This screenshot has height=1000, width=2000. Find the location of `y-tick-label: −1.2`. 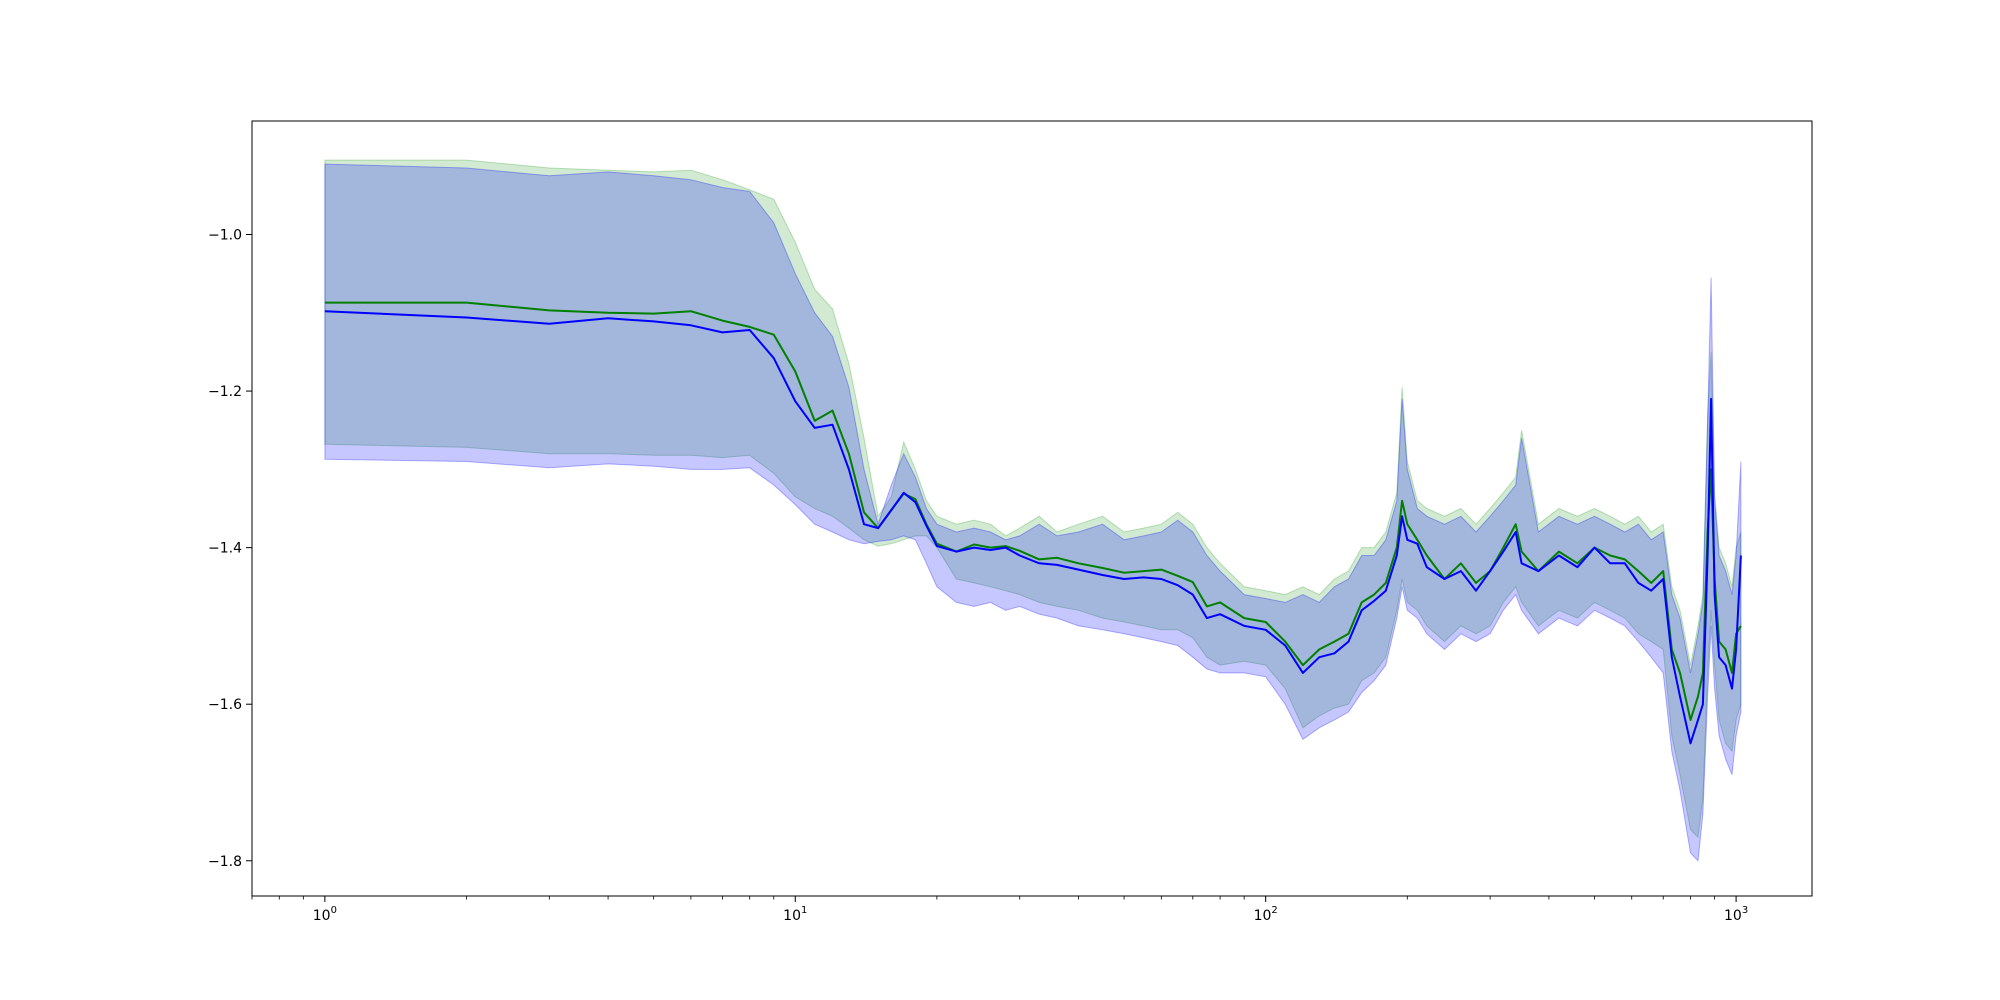

y-tick-label: −1.2 is located at coordinates (225, 392).